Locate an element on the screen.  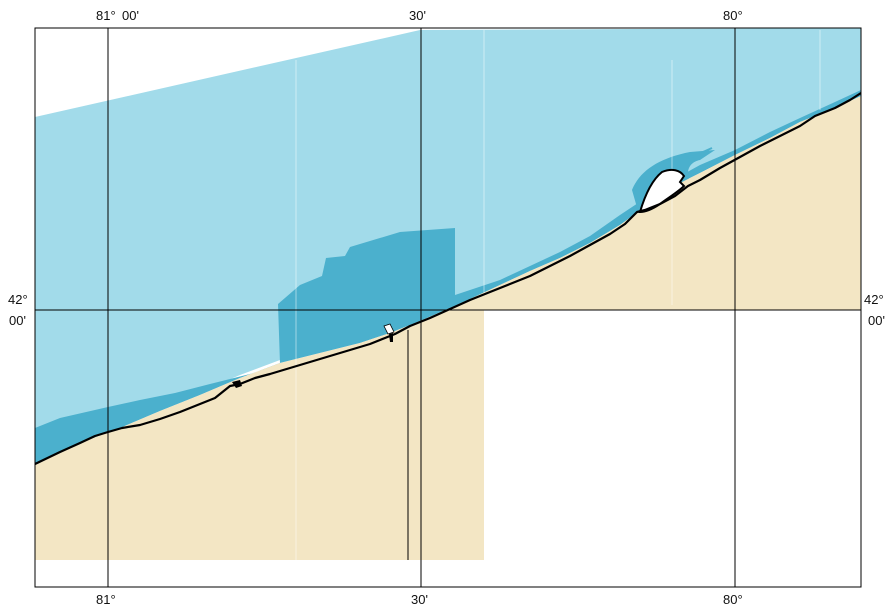
left-label-42-min: 00' is located at coordinates (17, 320).